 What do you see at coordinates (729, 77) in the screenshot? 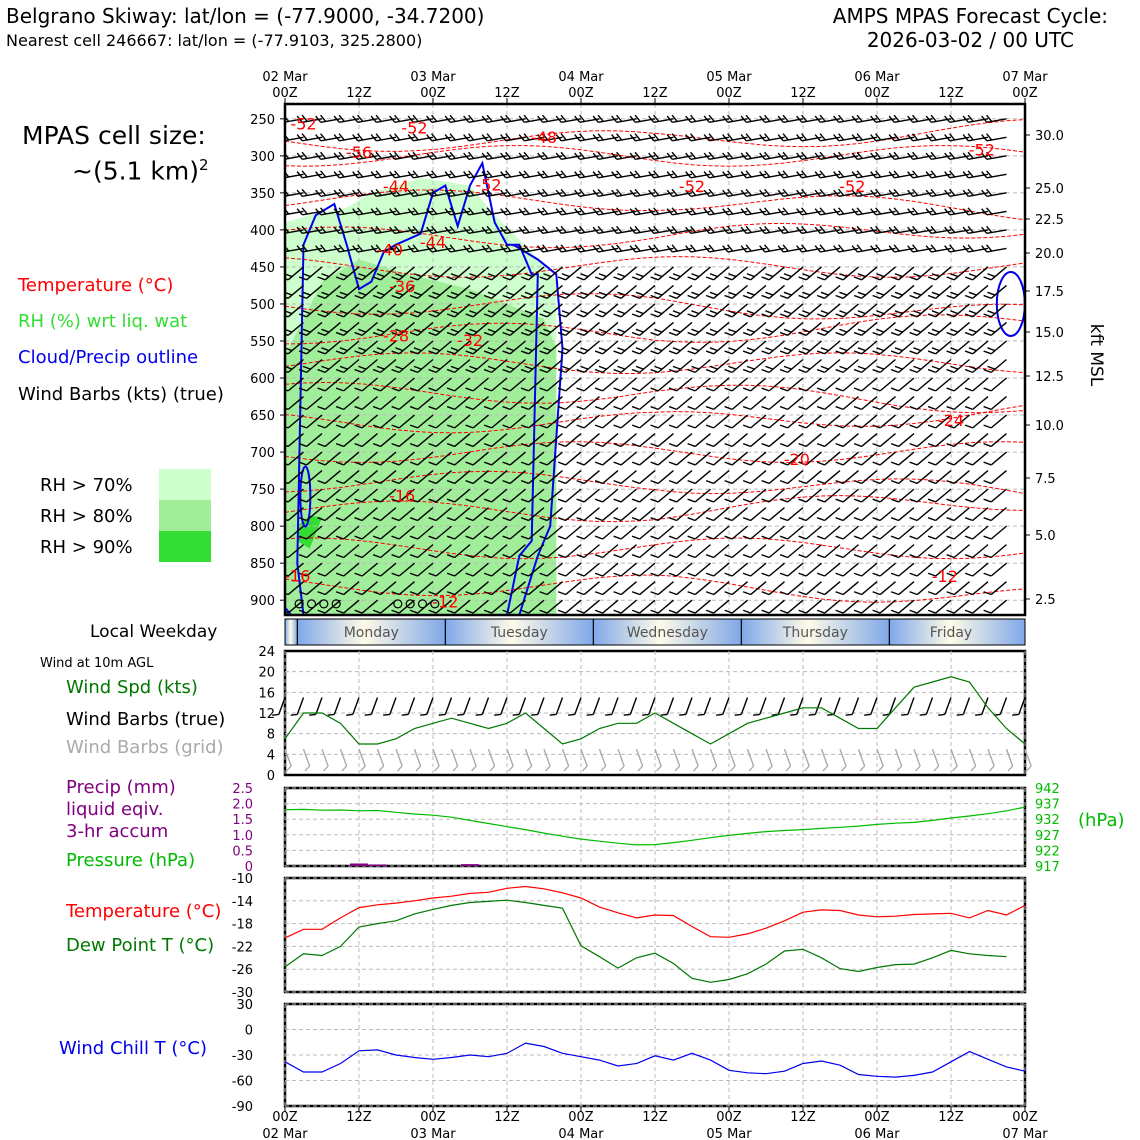
I see `top-date-label: 05 Mar` at bounding box center [729, 77].